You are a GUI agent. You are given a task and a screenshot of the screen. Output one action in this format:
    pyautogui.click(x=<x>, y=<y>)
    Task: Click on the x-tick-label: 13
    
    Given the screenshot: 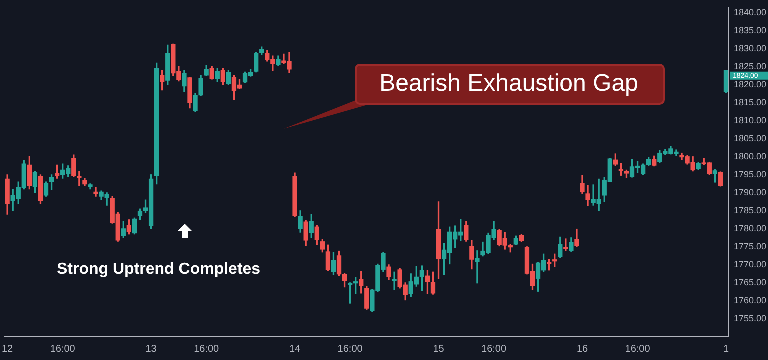 What is the action you would take?
    pyautogui.click(x=152, y=349)
    